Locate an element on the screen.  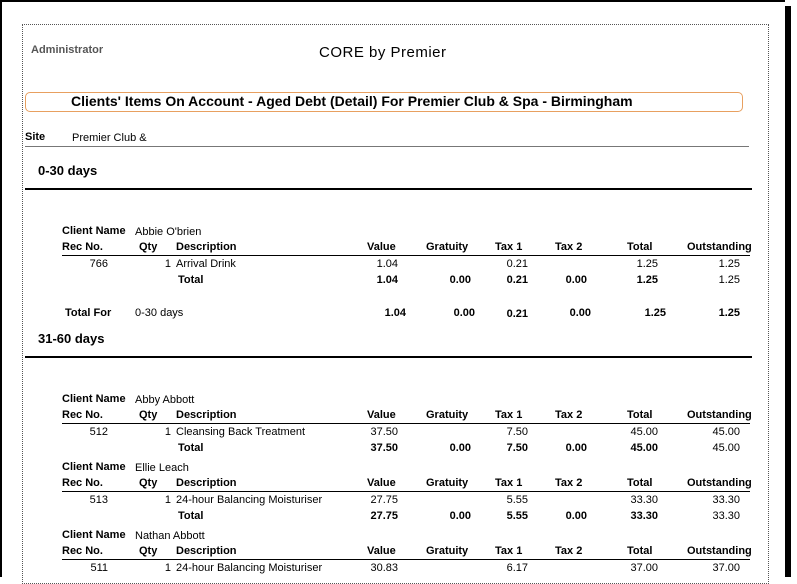
client-total-value: 1.04 is located at coordinates (387, 280).